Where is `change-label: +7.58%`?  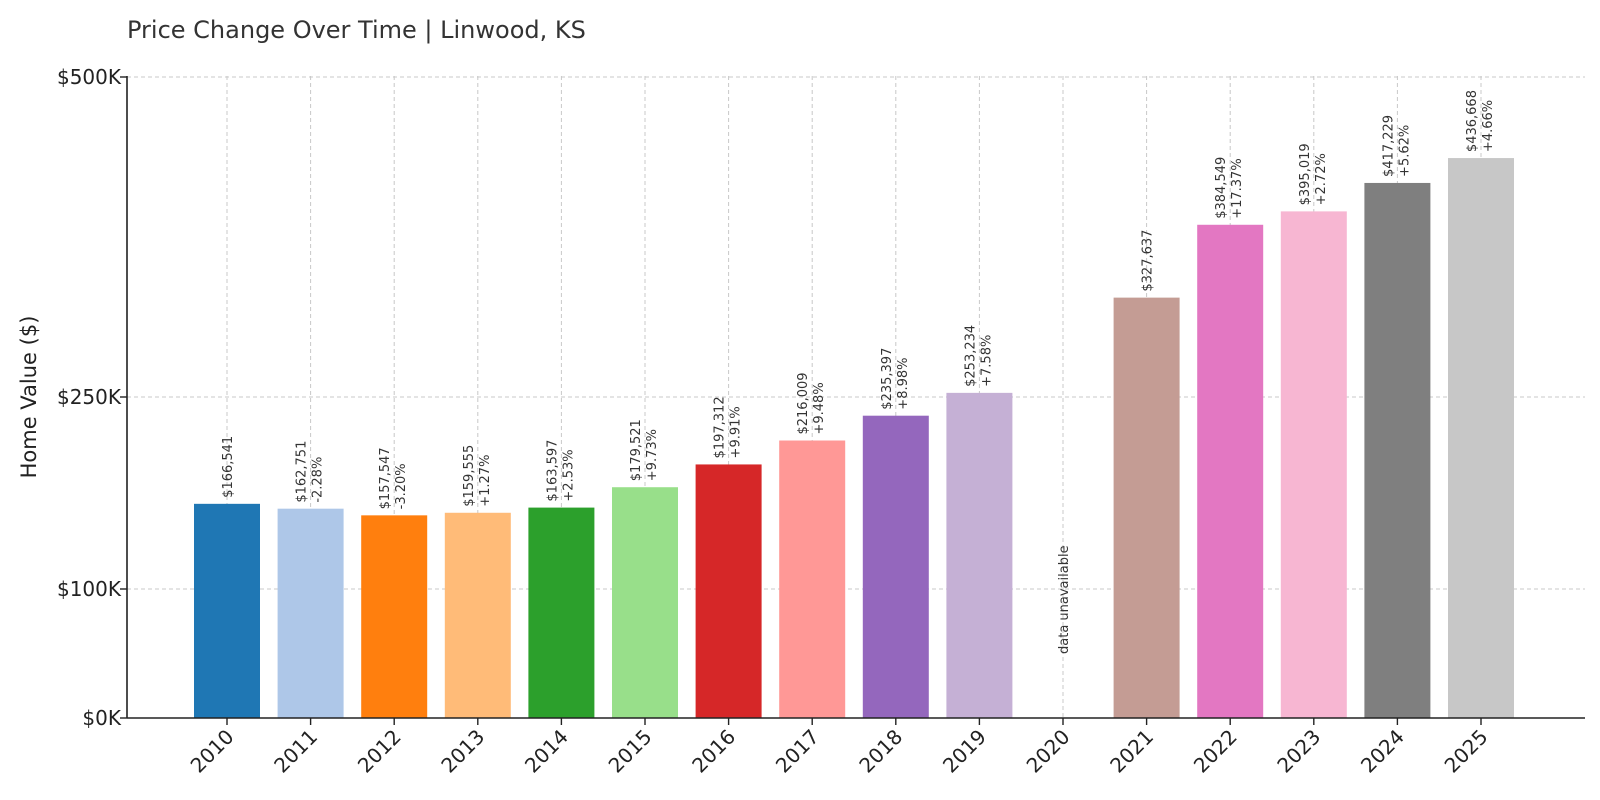 change-label: +7.58% is located at coordinates (986, 361).